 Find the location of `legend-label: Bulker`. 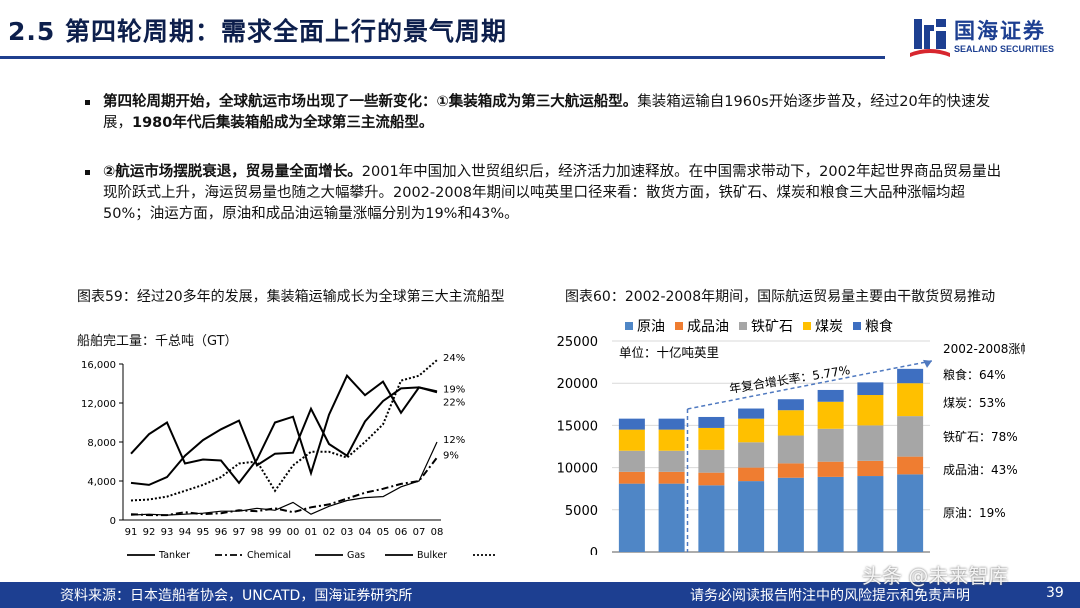

legend-label: Bulker is located at coordinates (432, 555).